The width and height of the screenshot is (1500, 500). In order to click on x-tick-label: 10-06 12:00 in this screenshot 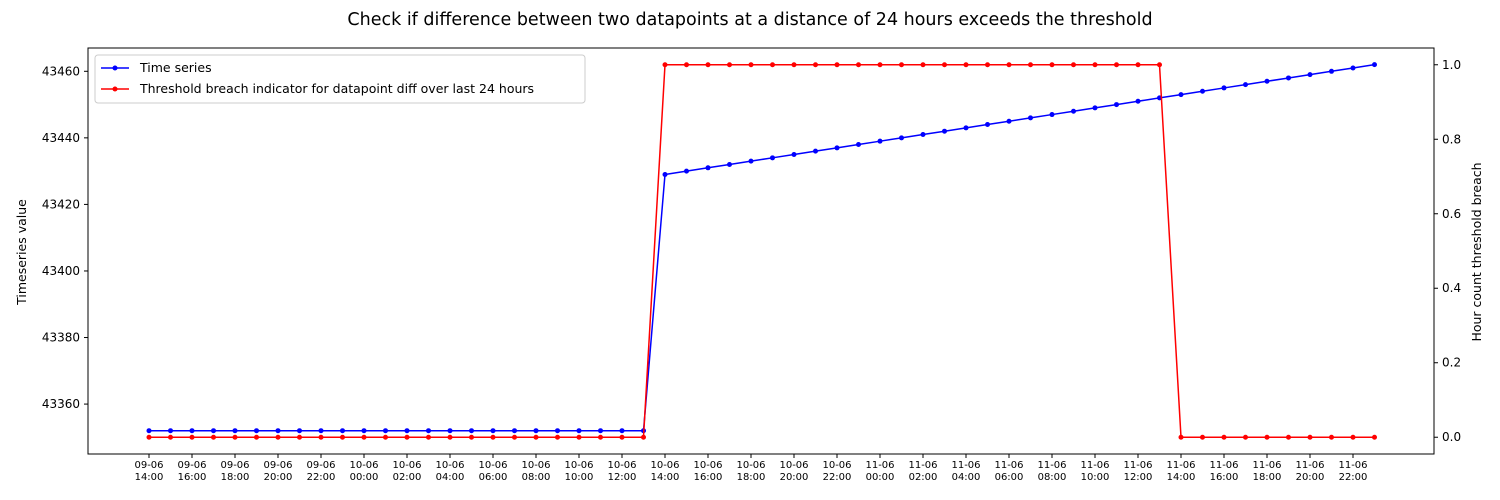, I will do `click(621, 471)`.